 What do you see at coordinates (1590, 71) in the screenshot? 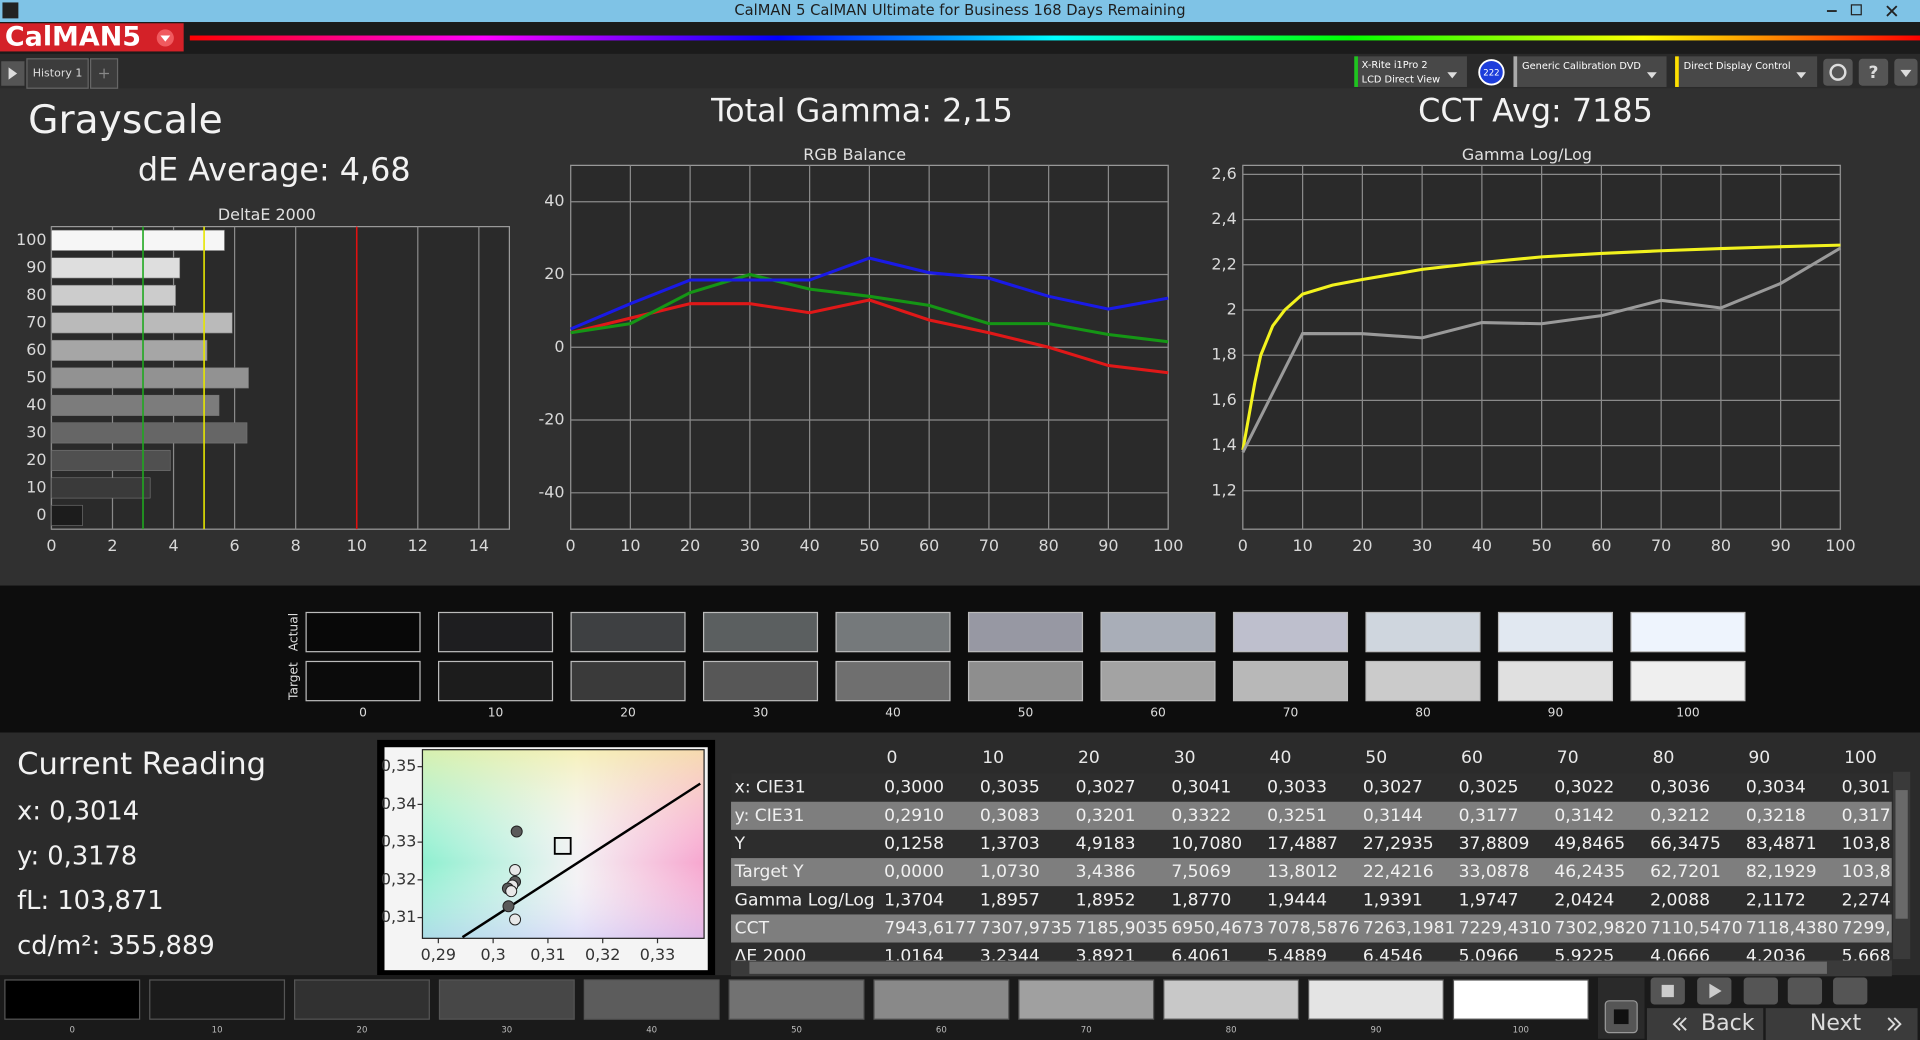
I see `source-select` at bounding box center [1590, 71].